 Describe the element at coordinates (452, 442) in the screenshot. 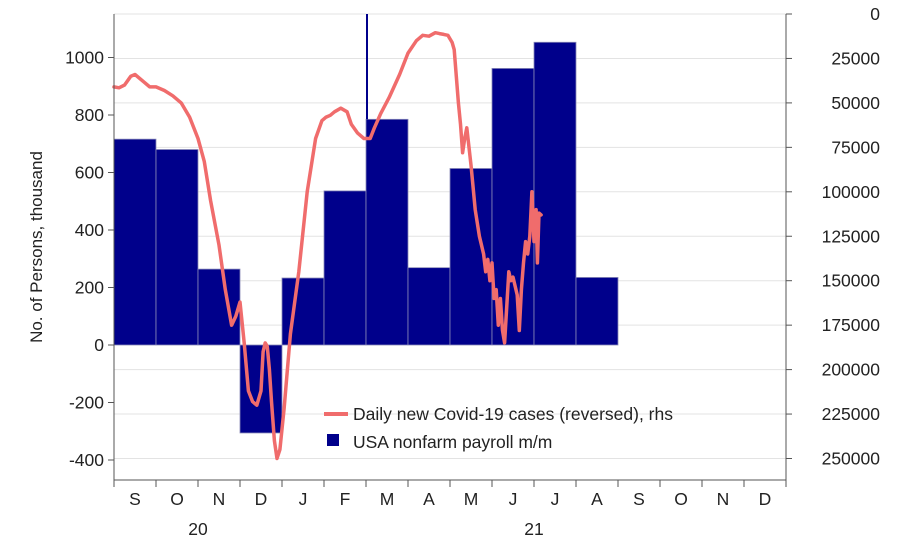

I see `legend-label-payroll: USA nonfarm payroll m/m` at that location.